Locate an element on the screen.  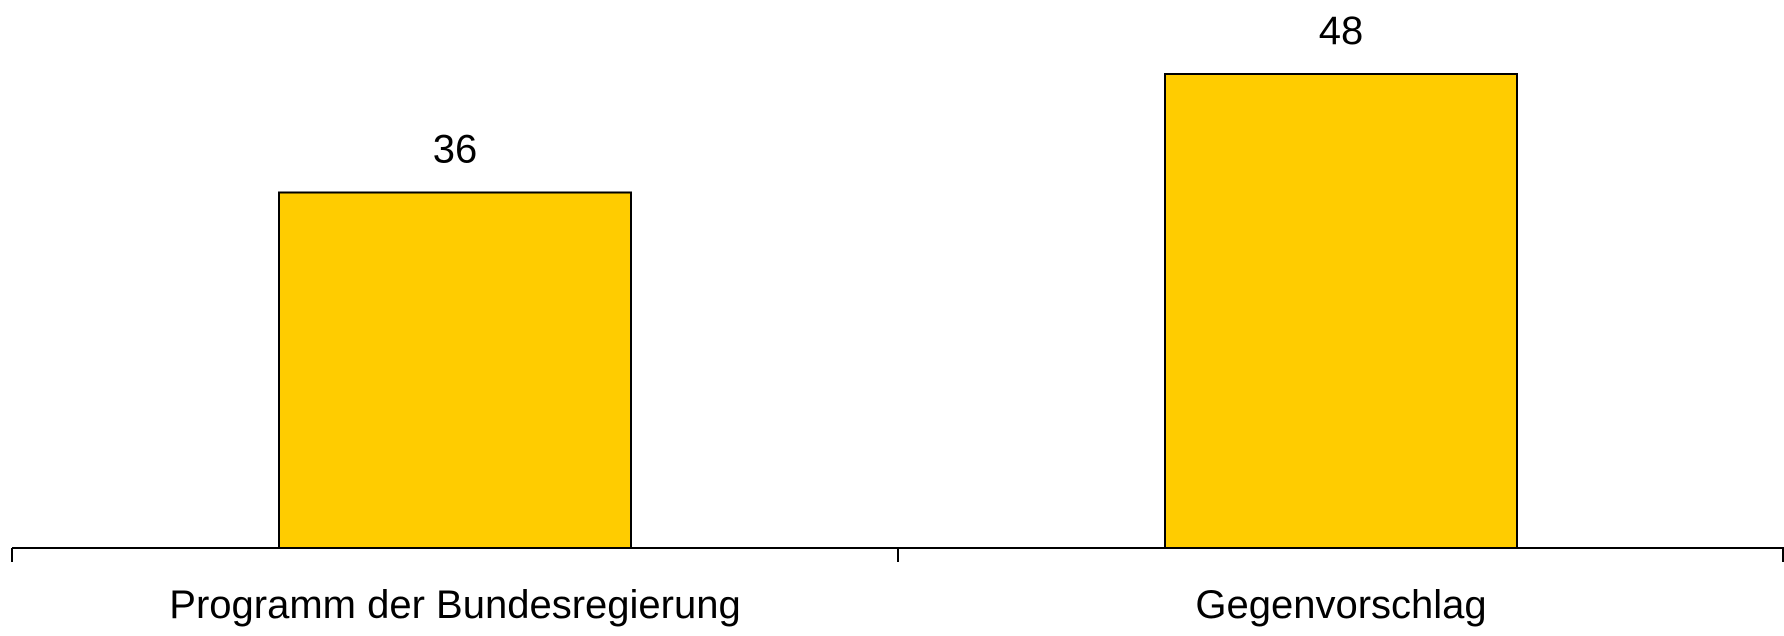
x-tick-label-2: Gegenvorschlag is located at coordinates (1340, 605).